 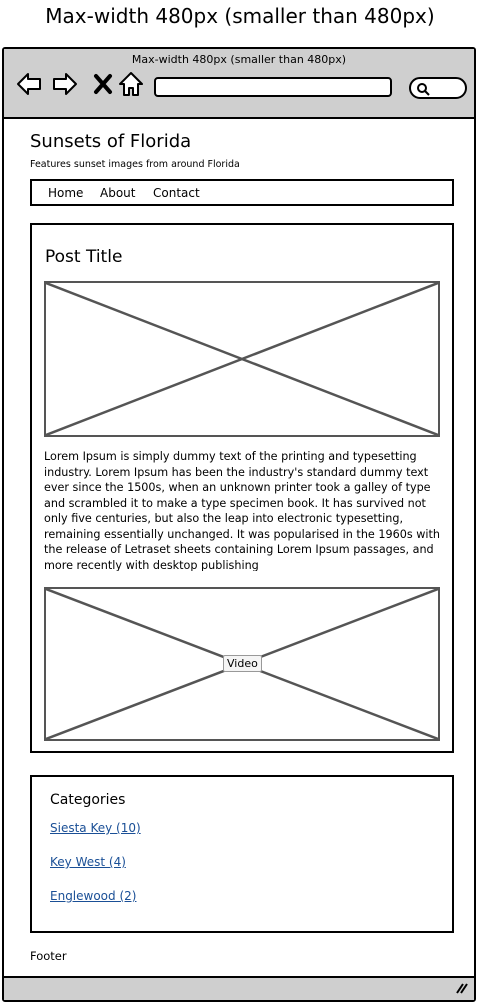 What do you see at coordinates (88, 862) in the screenshot?
I see `category-link: Key West (4)` at bounding box center [88, 862].